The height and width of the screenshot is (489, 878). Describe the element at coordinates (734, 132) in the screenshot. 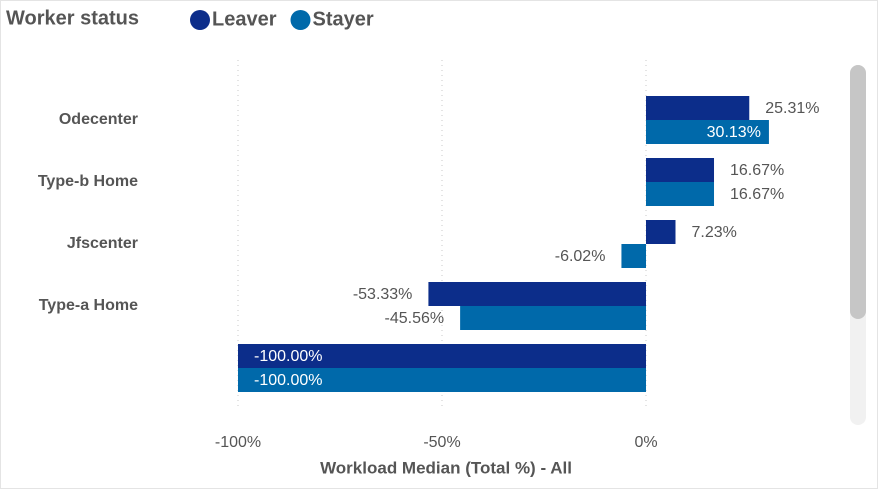

I see `data-label: 30.13%` at that location.